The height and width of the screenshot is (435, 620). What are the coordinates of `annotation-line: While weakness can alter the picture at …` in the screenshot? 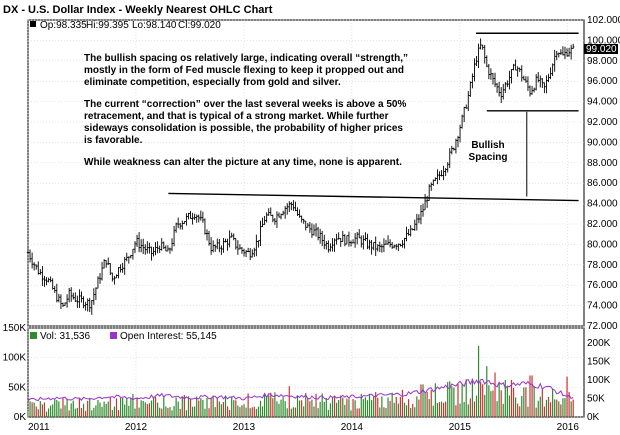 It's located at (243, 162).